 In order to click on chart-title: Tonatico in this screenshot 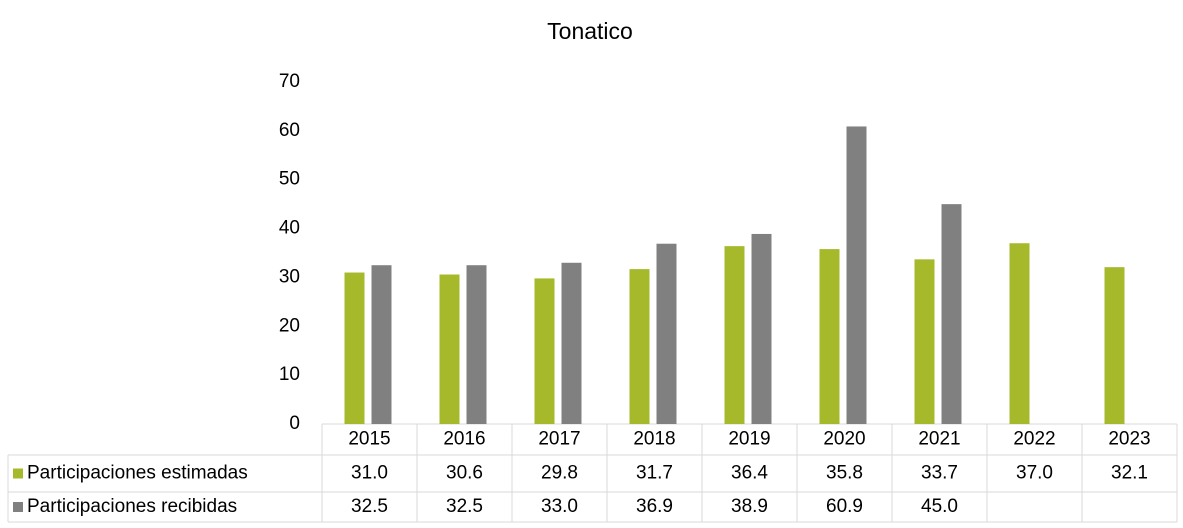, I will do `click(590, 31)`.